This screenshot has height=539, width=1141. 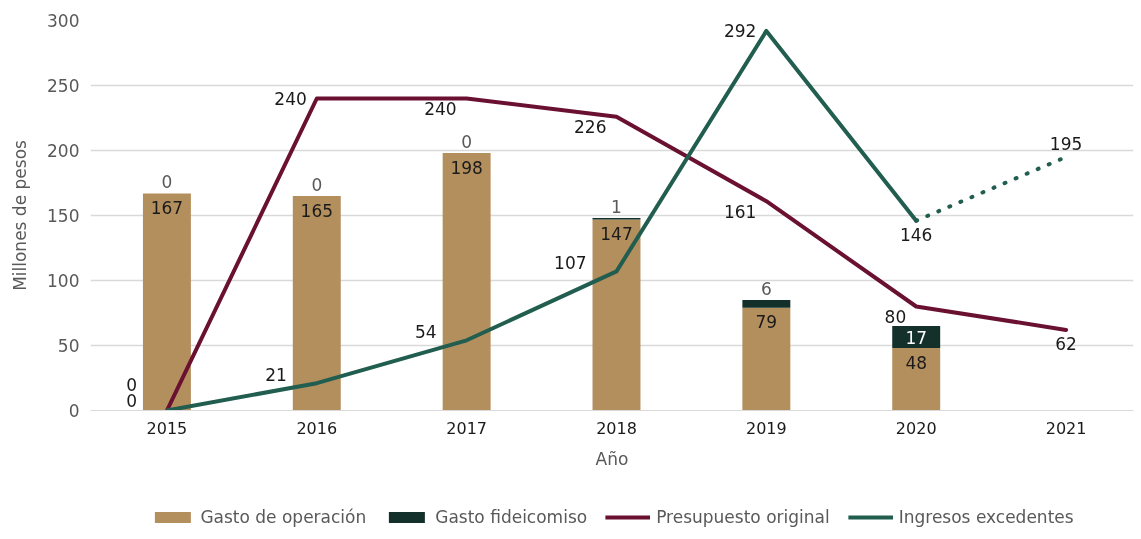 I want to click on x-axis-title: Año, so click(x=612, y=458).